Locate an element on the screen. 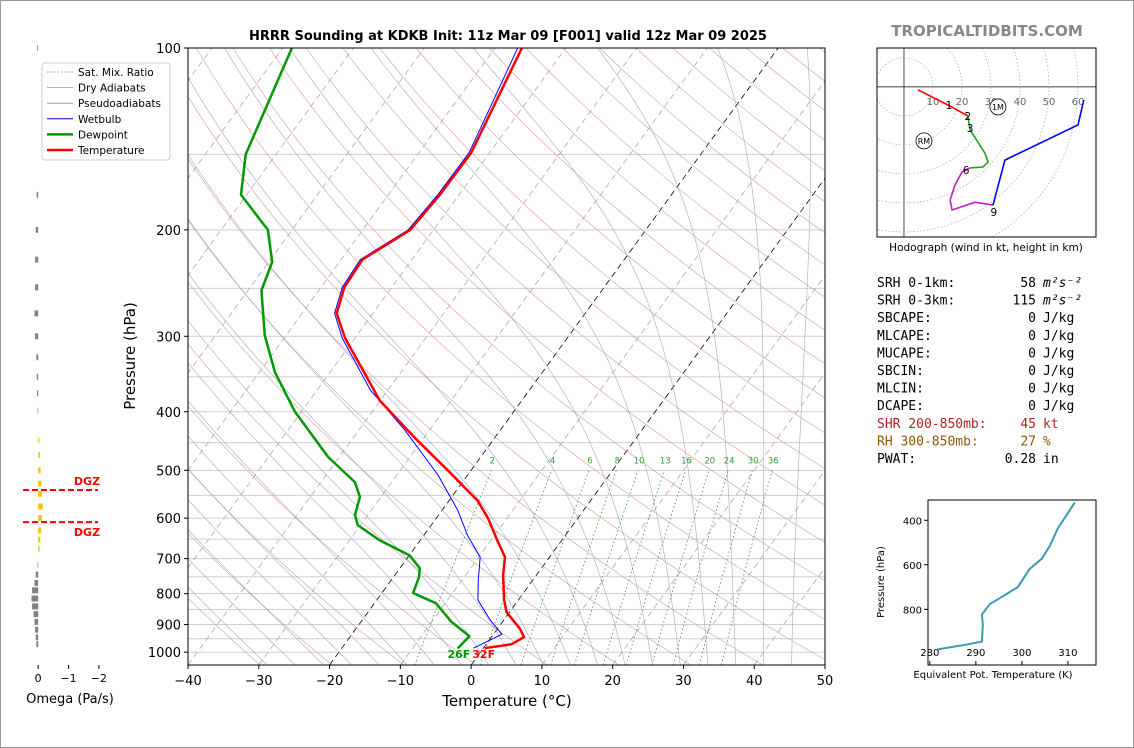  stat-value: 45 is located at coordinates (1028, 424).